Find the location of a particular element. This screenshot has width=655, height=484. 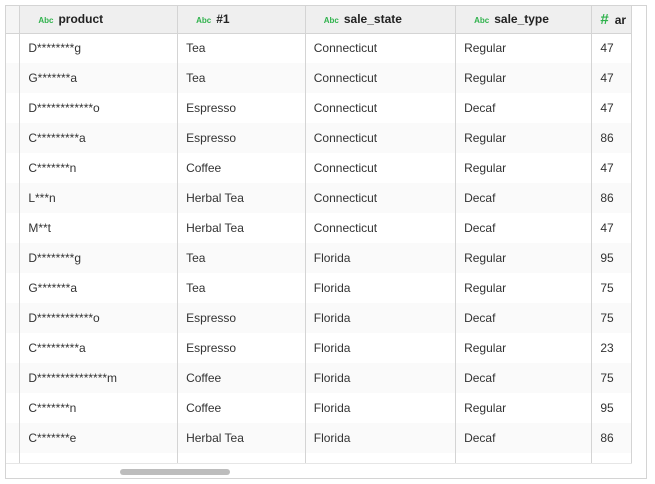

column-header-1: Abc #1 is located at coordinates (241, 20).